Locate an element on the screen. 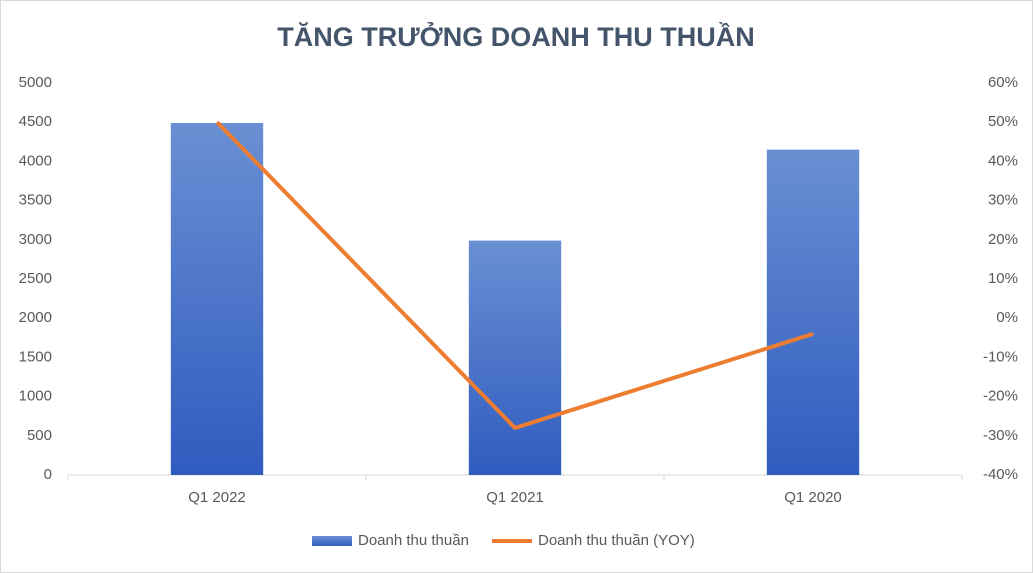  y-tick-label: 1000 is located at coordinates (35, 396).